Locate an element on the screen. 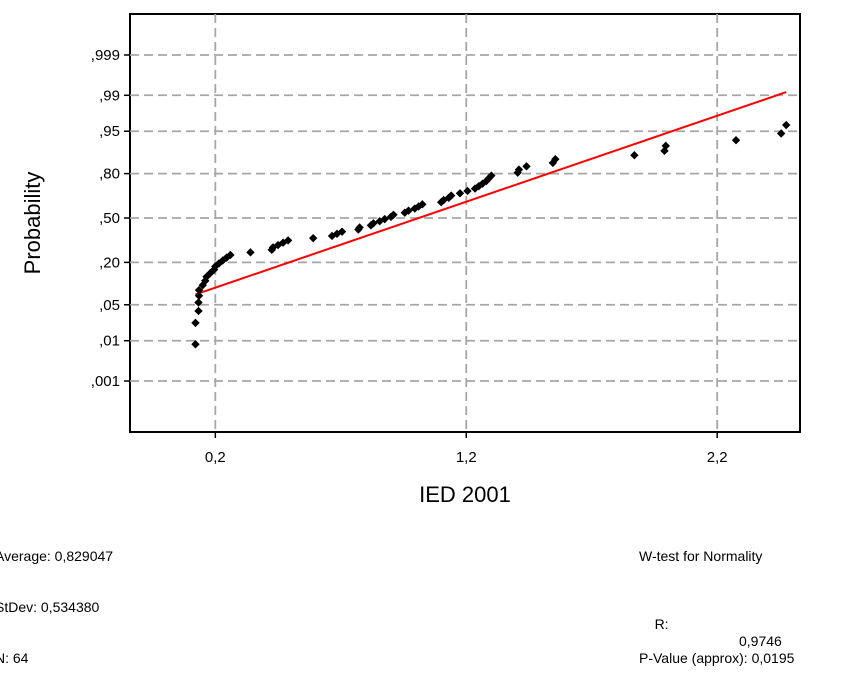 This screenshot has height=684, width=847. x-tick-labels: 0,2 1,2 2,2 is located at coordinates (466, 457).